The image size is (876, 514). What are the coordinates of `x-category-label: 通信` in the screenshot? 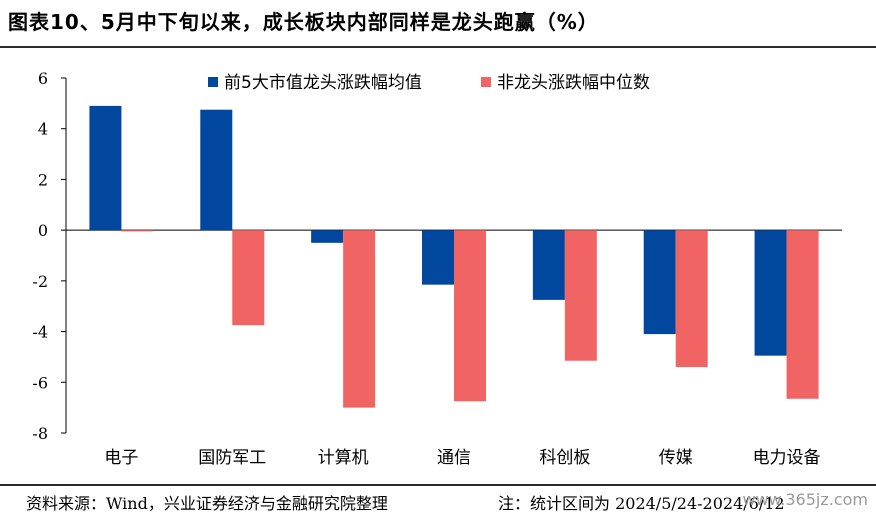 It's located at (454, 458).